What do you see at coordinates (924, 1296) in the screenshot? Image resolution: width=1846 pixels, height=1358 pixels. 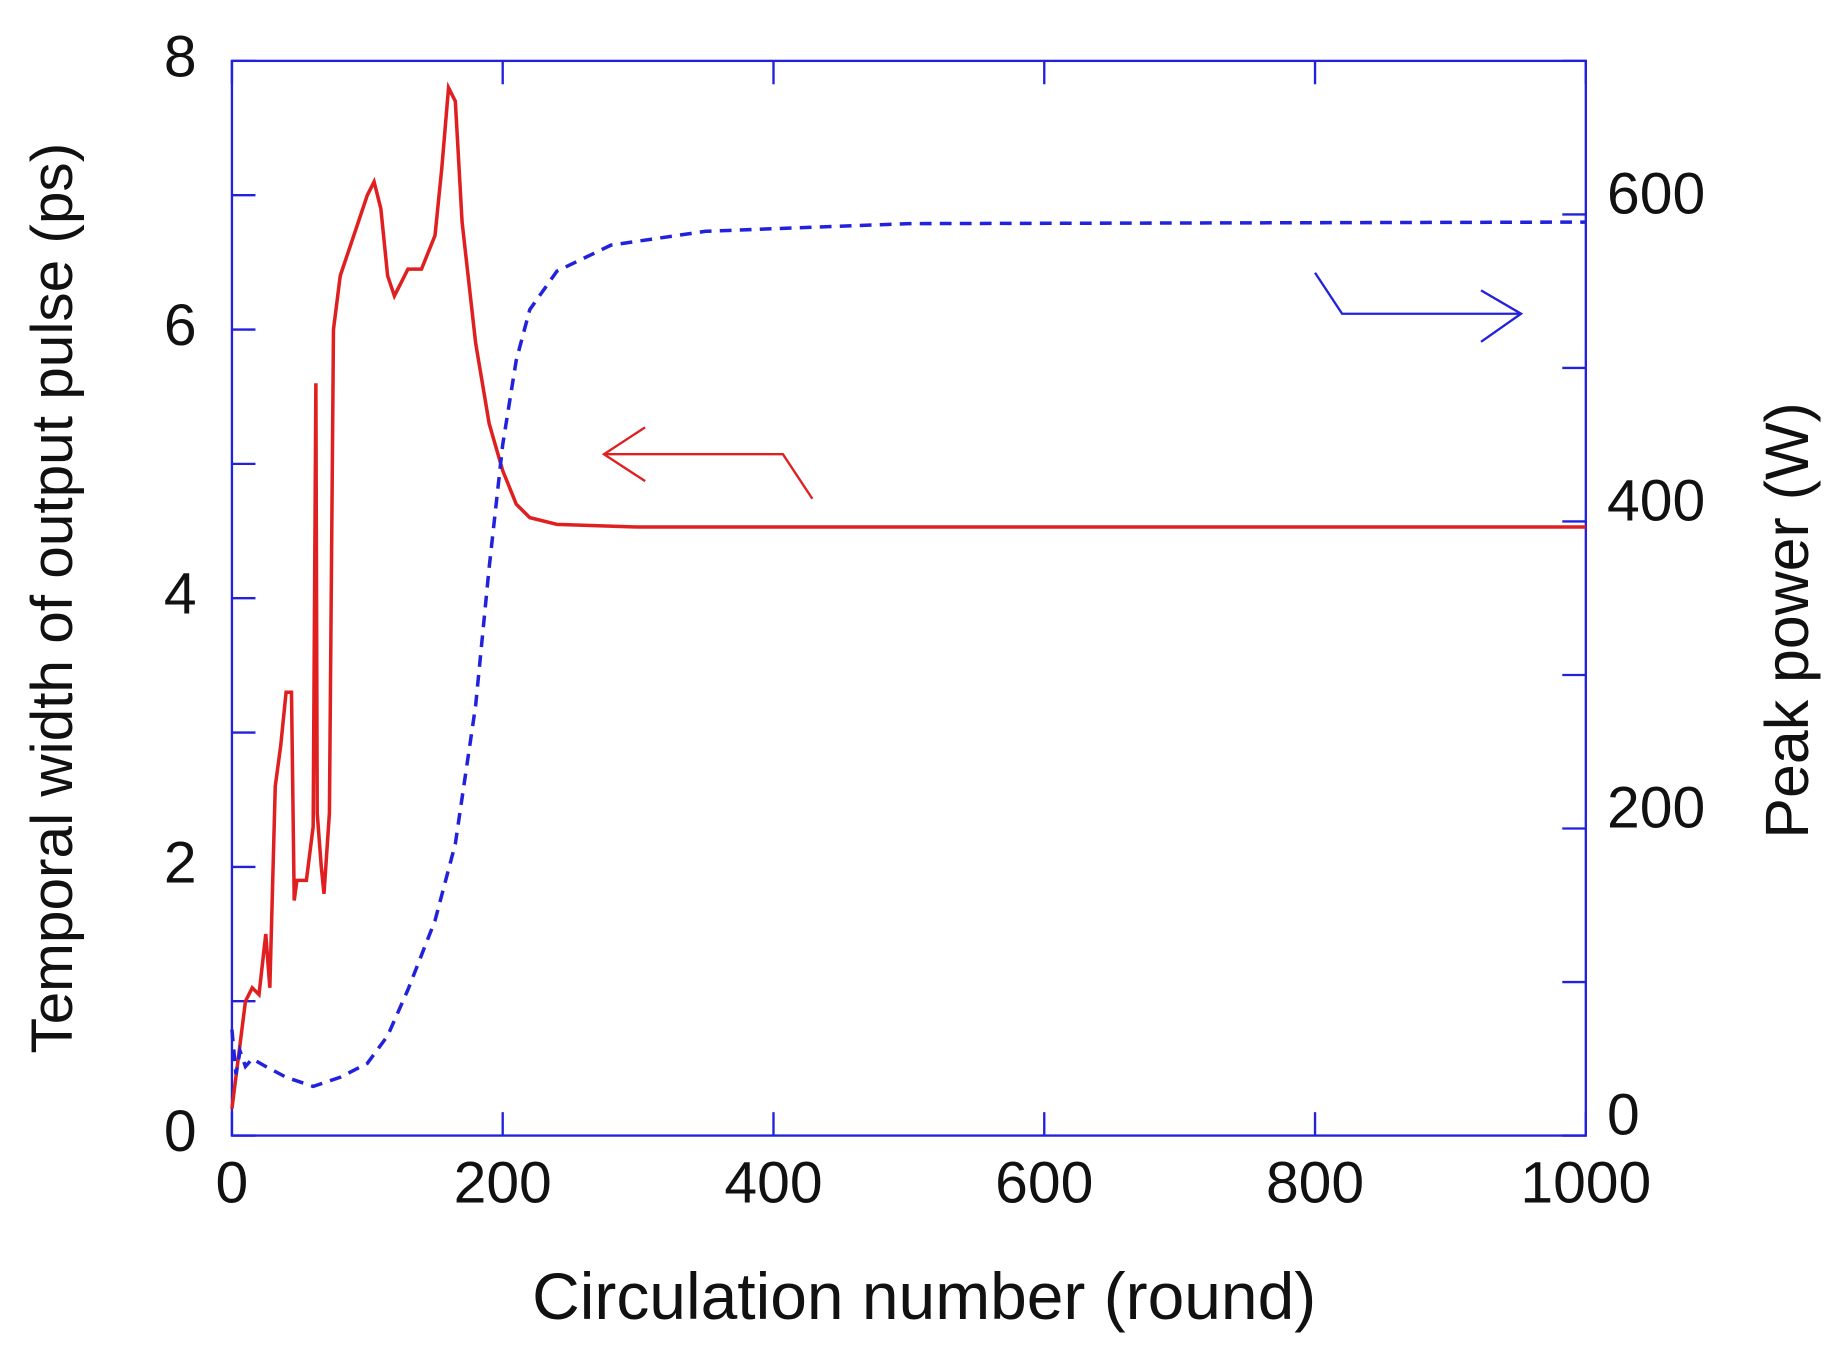 I see `x-axis-label: Circulation number (round)` at bounding box center [924, 1296].